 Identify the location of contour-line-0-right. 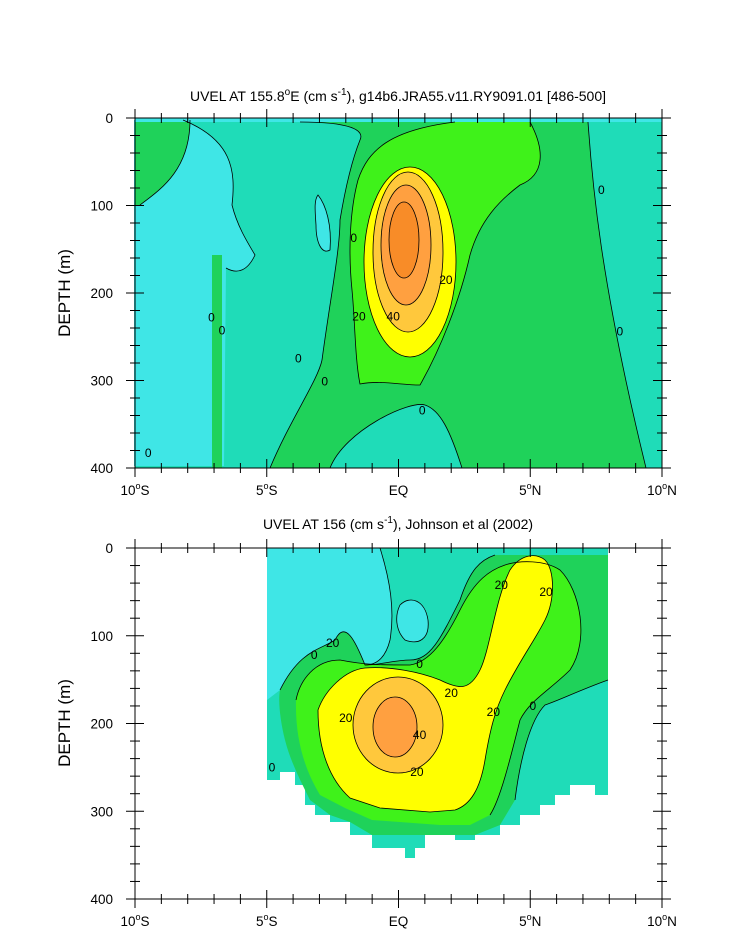
(617, 295).